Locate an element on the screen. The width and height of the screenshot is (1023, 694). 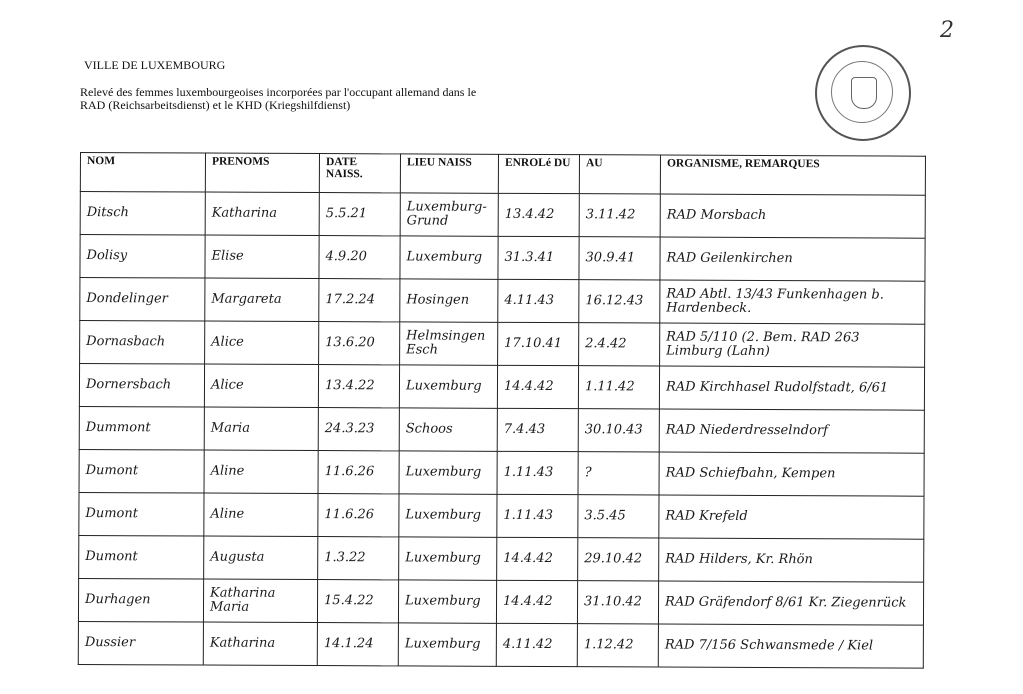
column-header: AU is located at coordinates (620, 174).